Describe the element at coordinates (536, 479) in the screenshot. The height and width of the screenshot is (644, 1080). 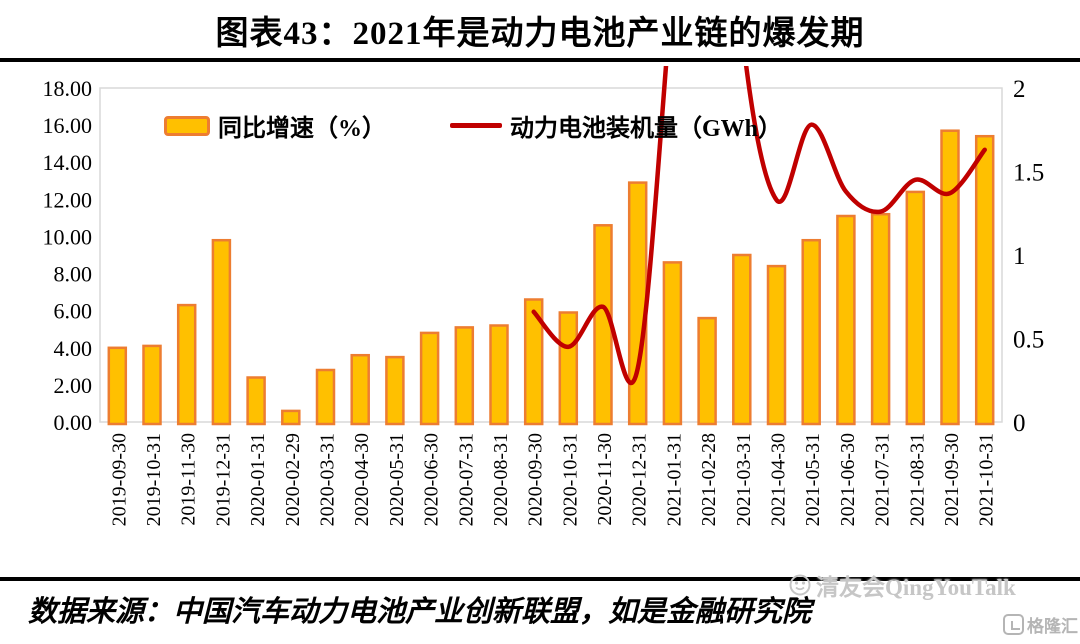
I see `x-axis-tick-label: 2020-09-30` at that location.